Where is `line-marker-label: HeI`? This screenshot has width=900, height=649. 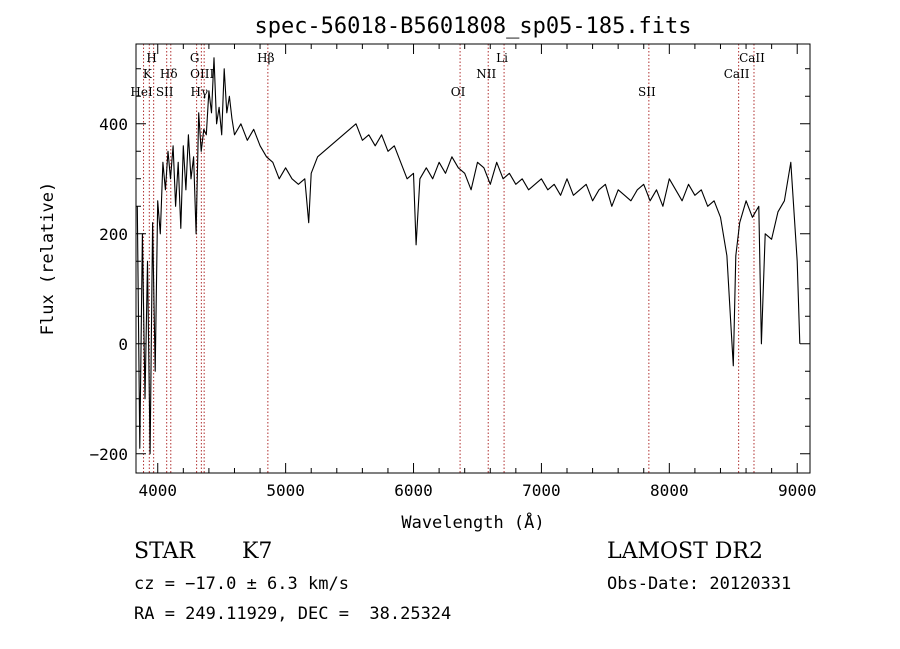
line-marker-label: HeI is located at coordinates (141, 92).